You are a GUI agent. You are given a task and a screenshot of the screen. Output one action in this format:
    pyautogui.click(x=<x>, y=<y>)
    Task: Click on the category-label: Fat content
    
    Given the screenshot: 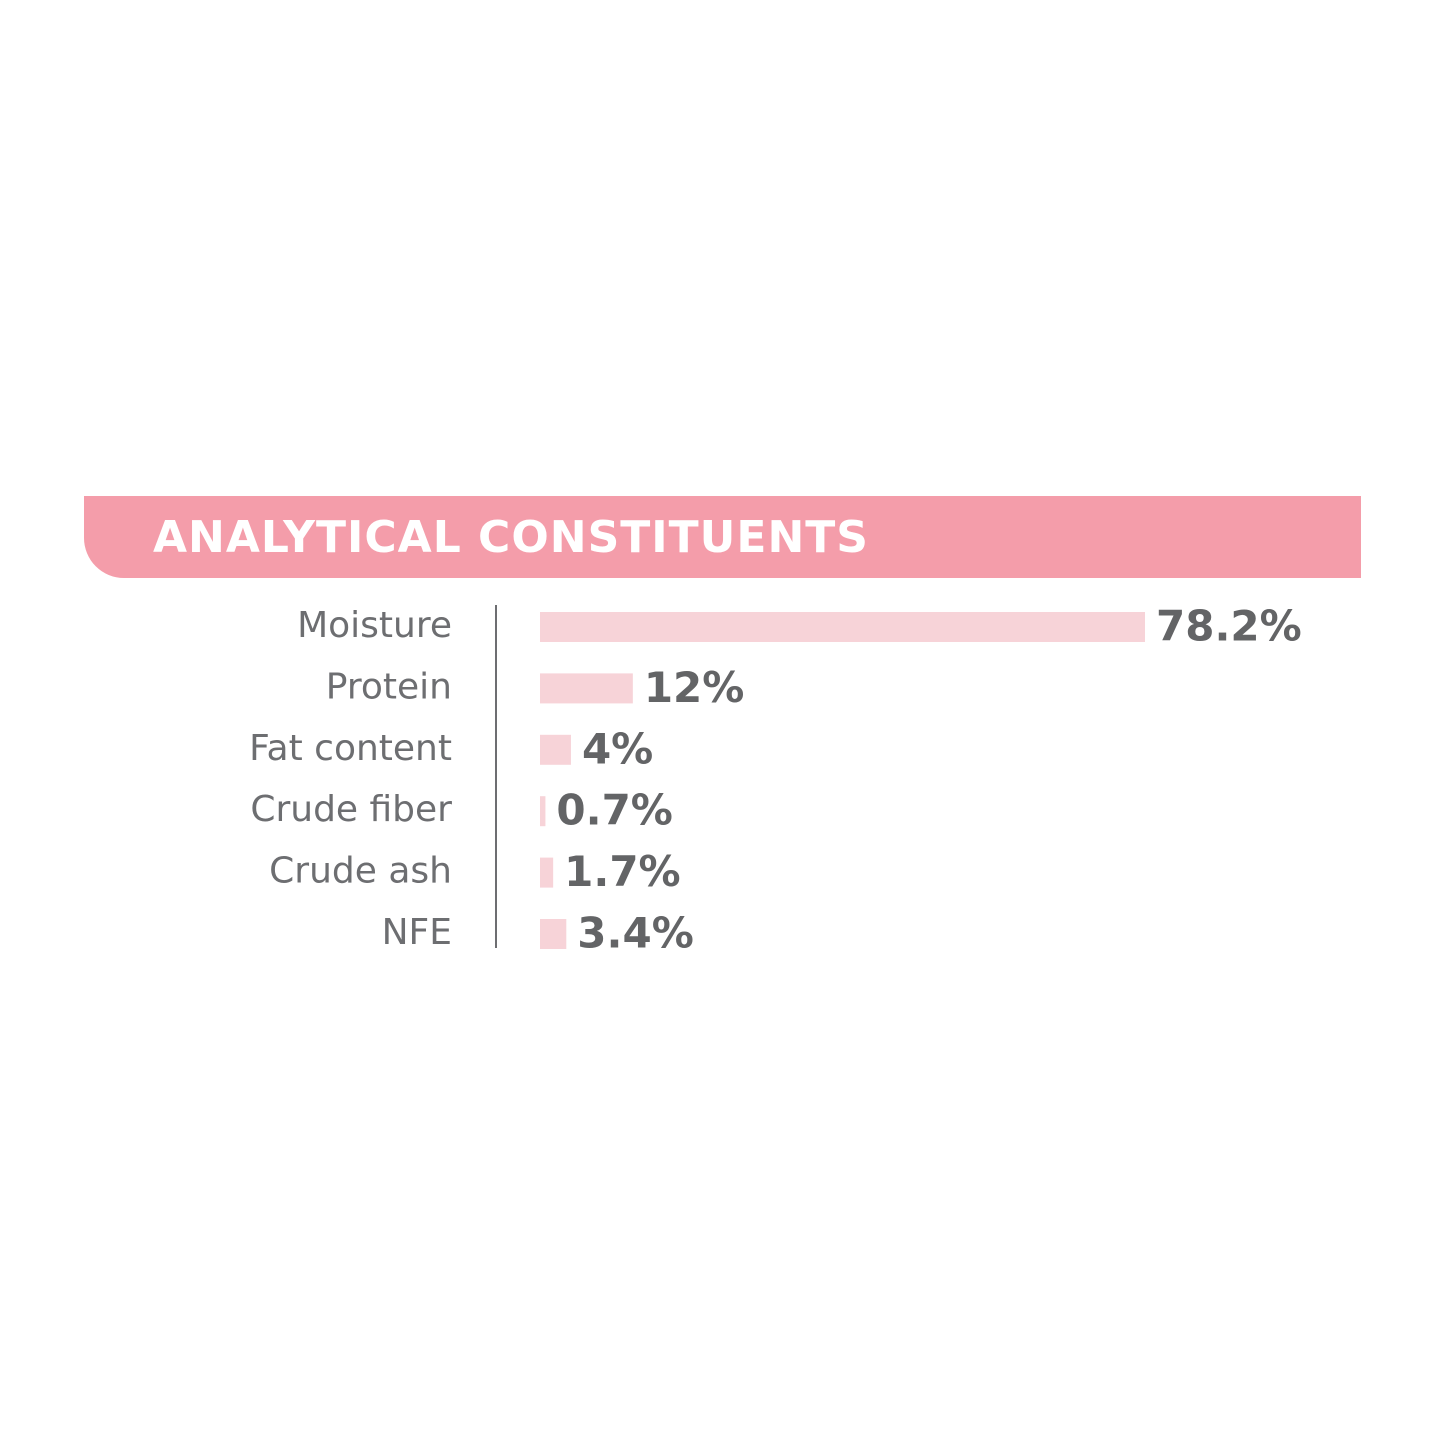 What is the action you would take?
    pyautogui.click(x=350, y=748)
    